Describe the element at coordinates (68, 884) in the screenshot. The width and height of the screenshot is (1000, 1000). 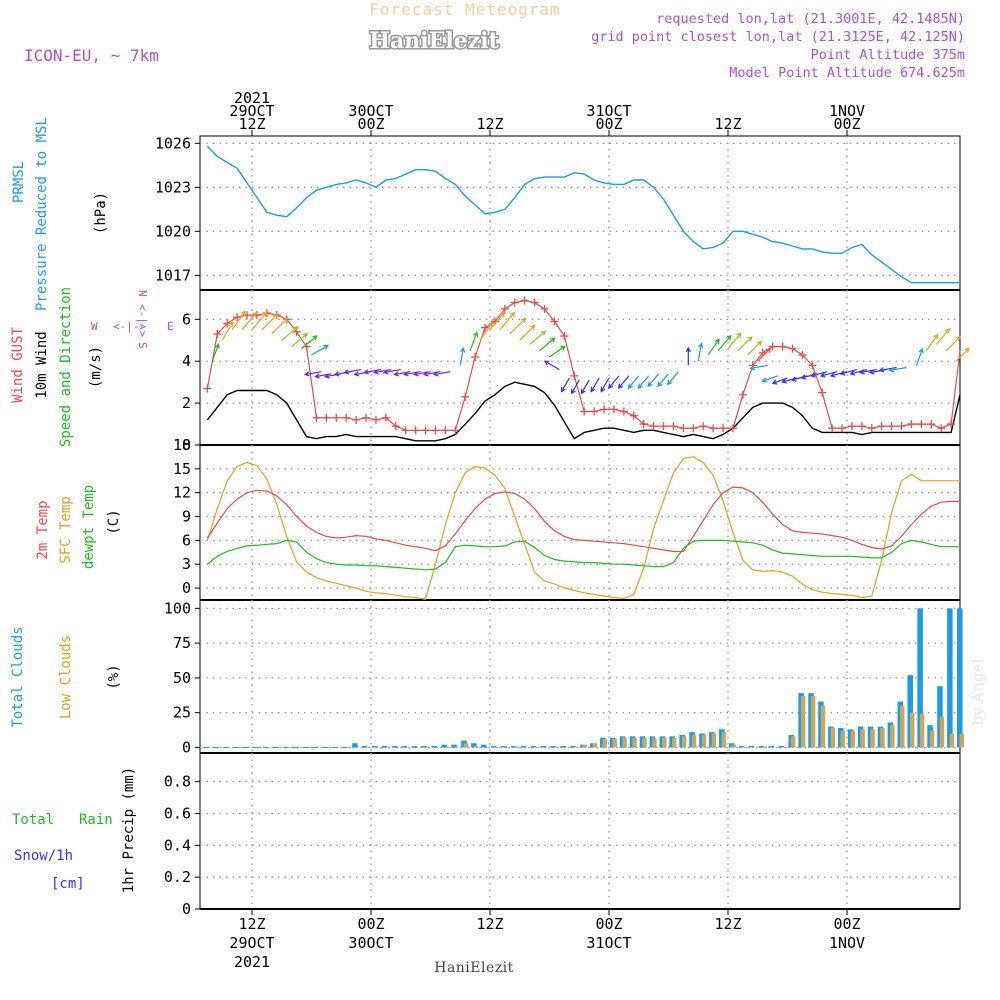
I see `precip-legend-cm: [cm]` at that location.